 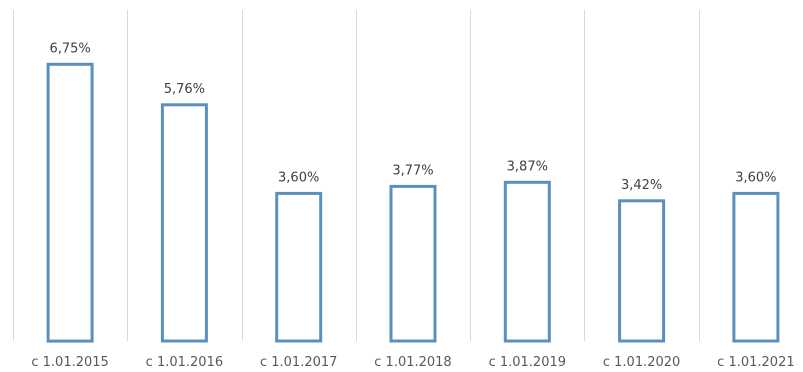 I want to click on x-tick-label: с 1.01.2019, so click(x=527, y=362).